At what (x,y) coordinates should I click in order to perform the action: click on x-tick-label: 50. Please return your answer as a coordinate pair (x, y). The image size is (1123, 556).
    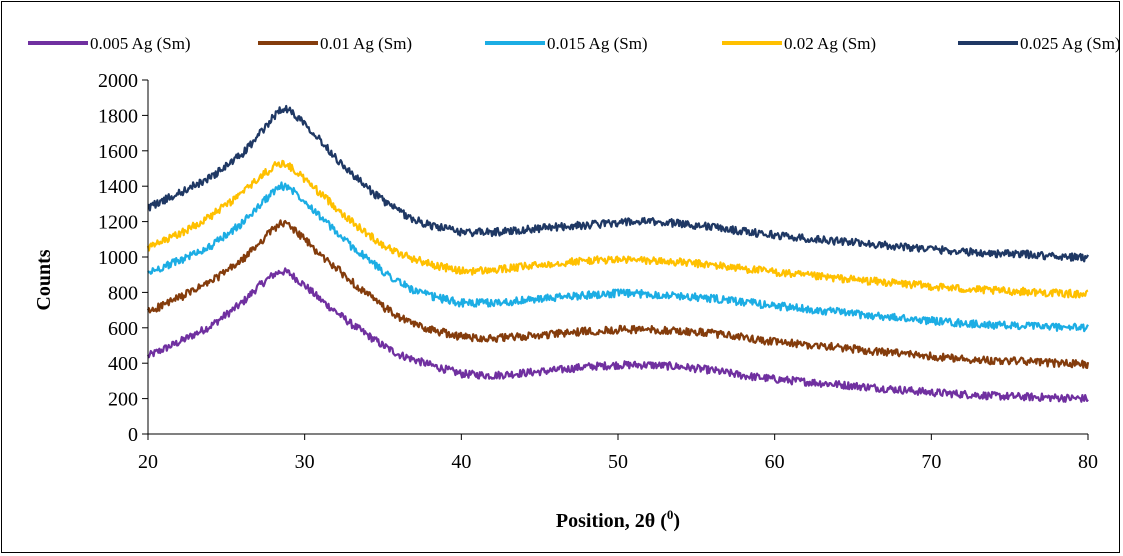
    Looking at the image, I should click on (618, 462).